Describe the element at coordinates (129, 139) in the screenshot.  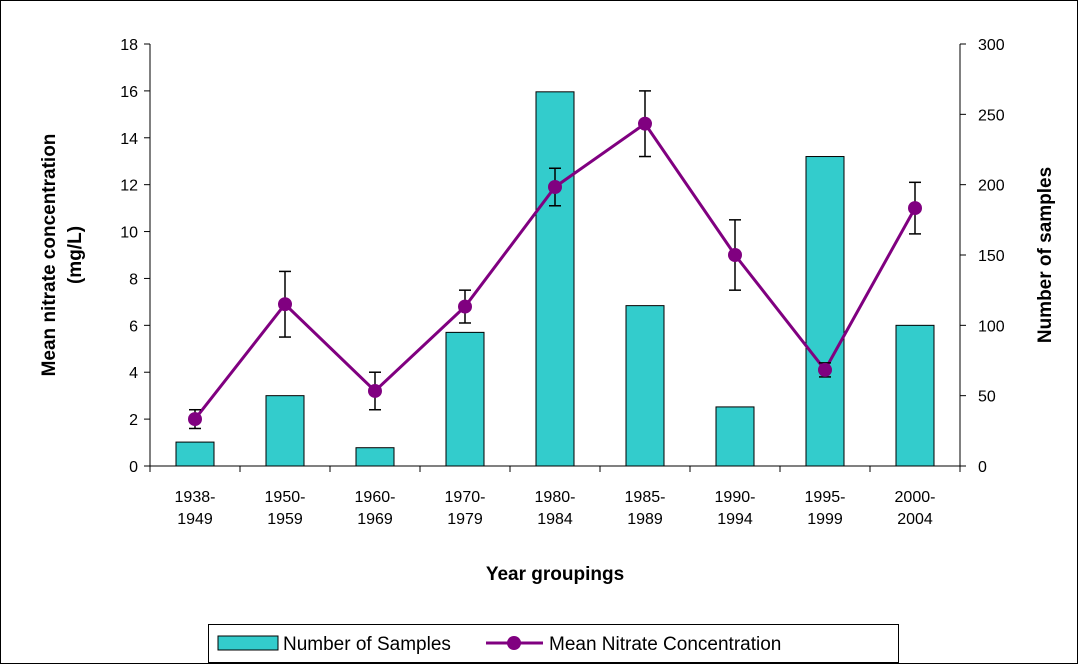
I see `y-tick-label: 14` at that location.